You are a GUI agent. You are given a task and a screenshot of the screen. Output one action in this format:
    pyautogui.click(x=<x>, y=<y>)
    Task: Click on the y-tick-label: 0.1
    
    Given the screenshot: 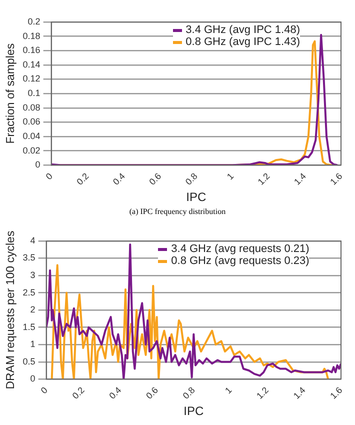 What is the action you would take?
    pyautogui.click(x=34, y=93)
    